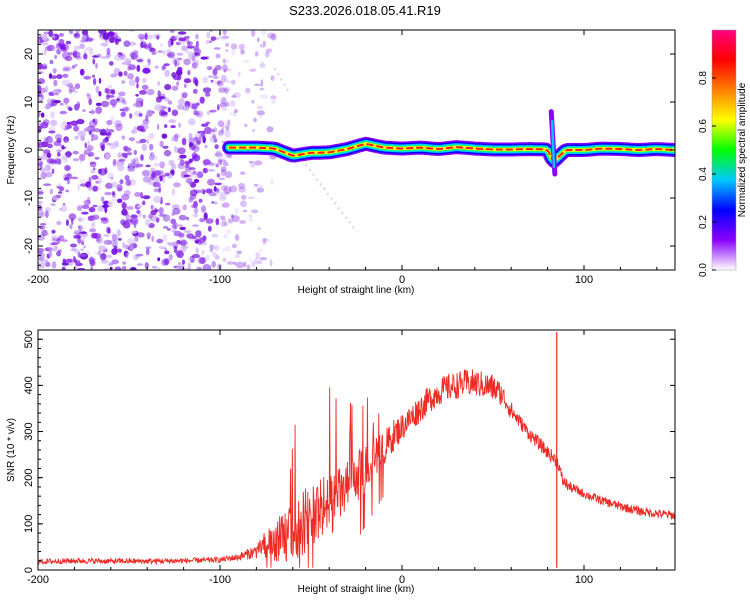 The width and height of the screenshot is (750, 600). Describe the element at coordinates (29, 246) in the screenshot. I see `spectrogram-y-tick-label: -20` at that location.